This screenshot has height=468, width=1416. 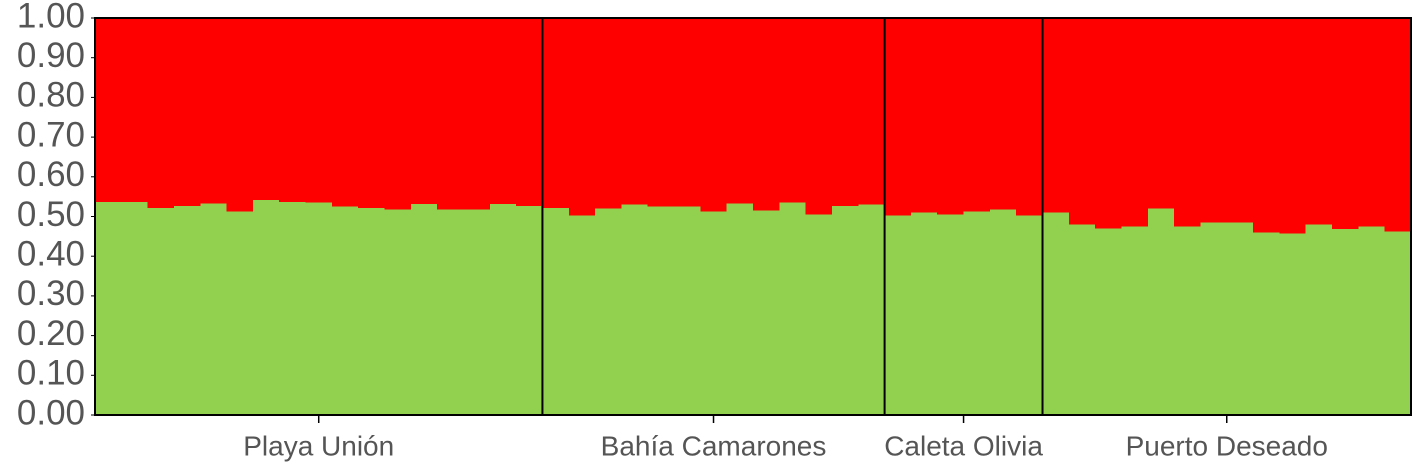 I want to click on y-tick-label: 0.10, so click(x=51, y=373).